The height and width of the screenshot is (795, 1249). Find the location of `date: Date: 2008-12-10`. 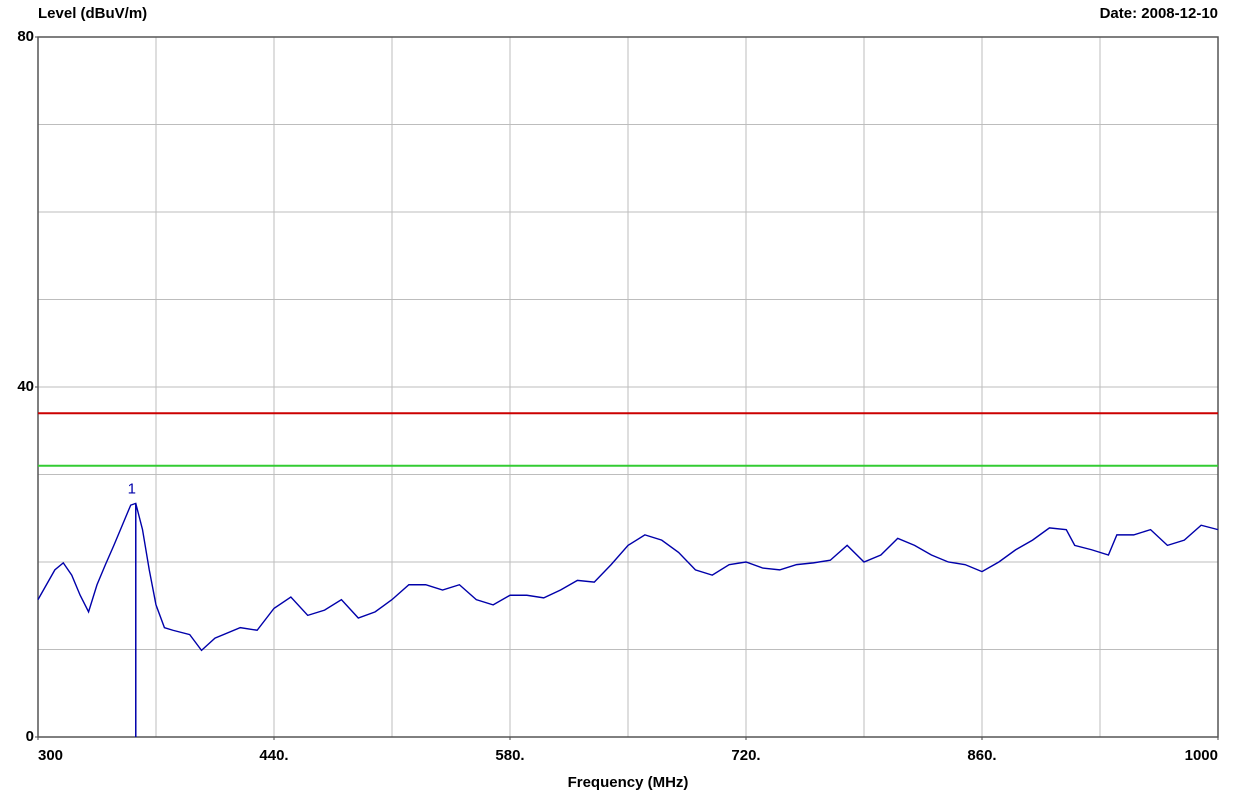

date: Date: 2008-12-10 is located at coordinates (1159, 13).